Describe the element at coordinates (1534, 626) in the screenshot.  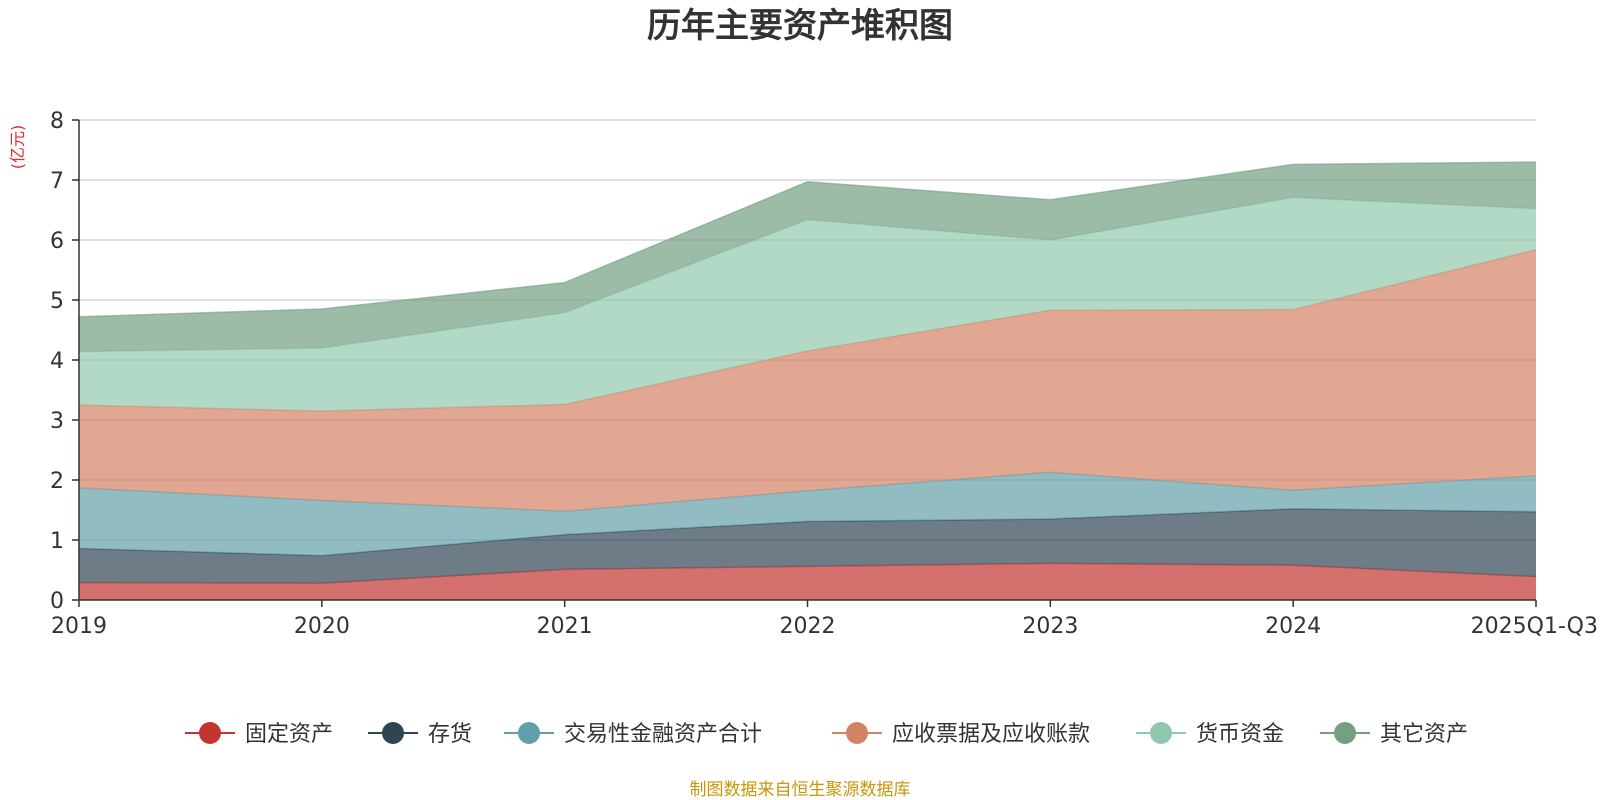
I see `x-tick-label: 2025Q1-Q3` at that location.